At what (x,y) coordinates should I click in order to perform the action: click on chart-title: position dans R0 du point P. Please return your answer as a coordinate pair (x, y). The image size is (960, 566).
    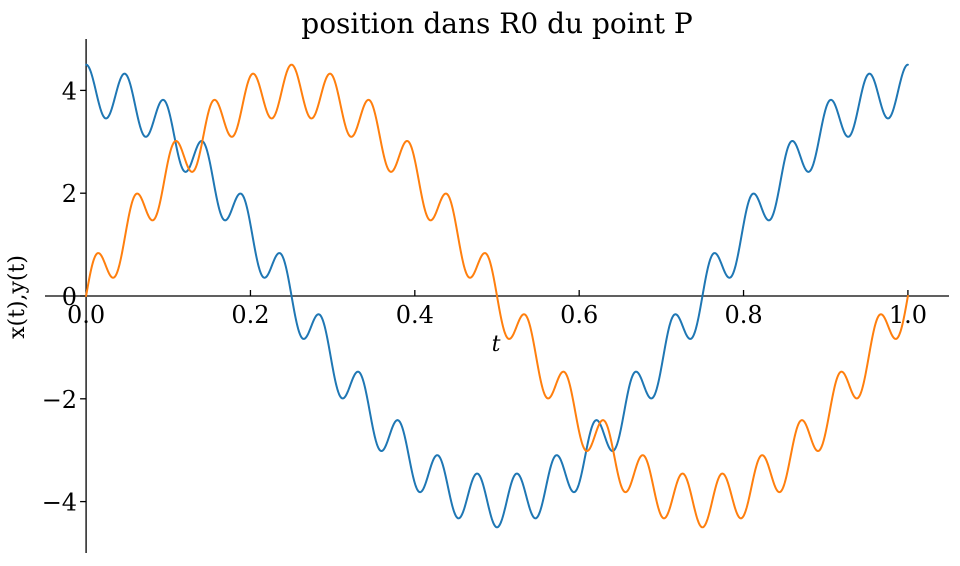
    Looking at the image, I should click on (496, 23).